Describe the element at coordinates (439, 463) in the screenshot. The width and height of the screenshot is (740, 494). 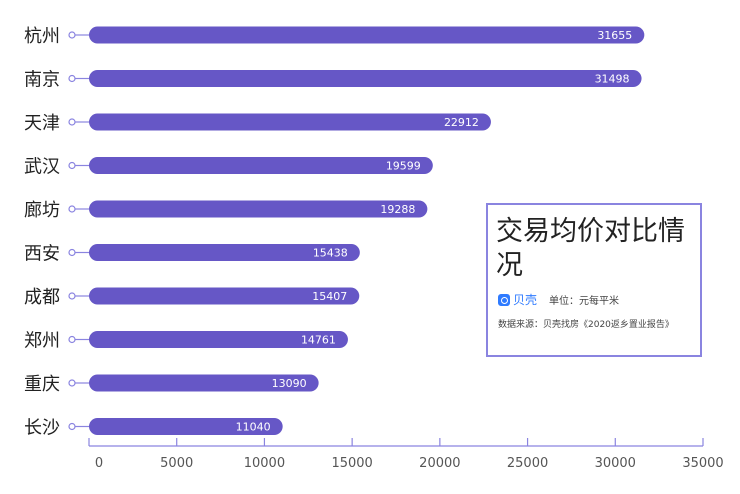
I see `x-tick-label: 20000` at that location.